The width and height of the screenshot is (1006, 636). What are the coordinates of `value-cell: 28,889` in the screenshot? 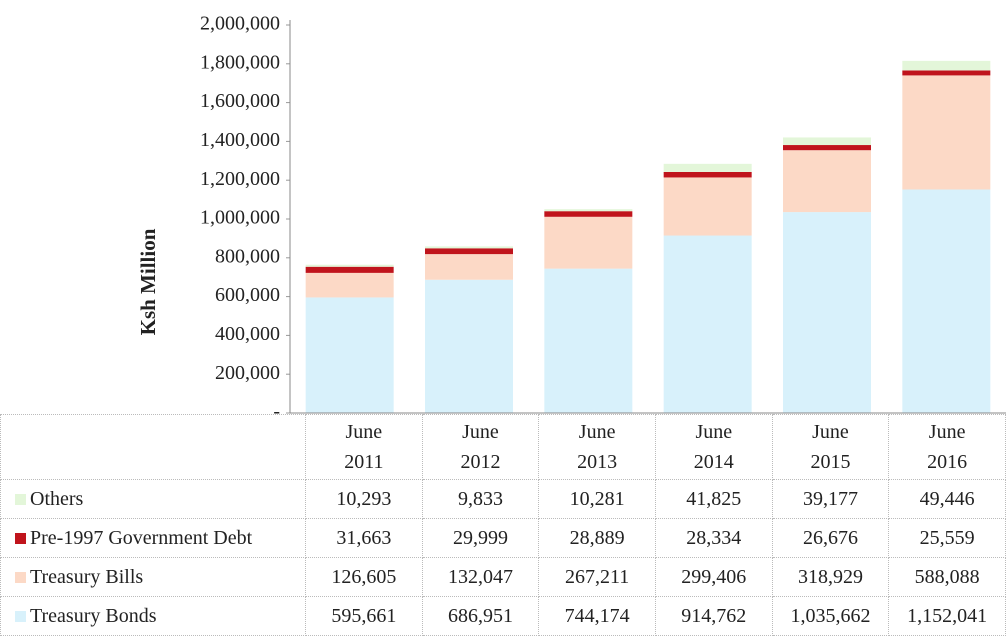 It's located at (597, 538).